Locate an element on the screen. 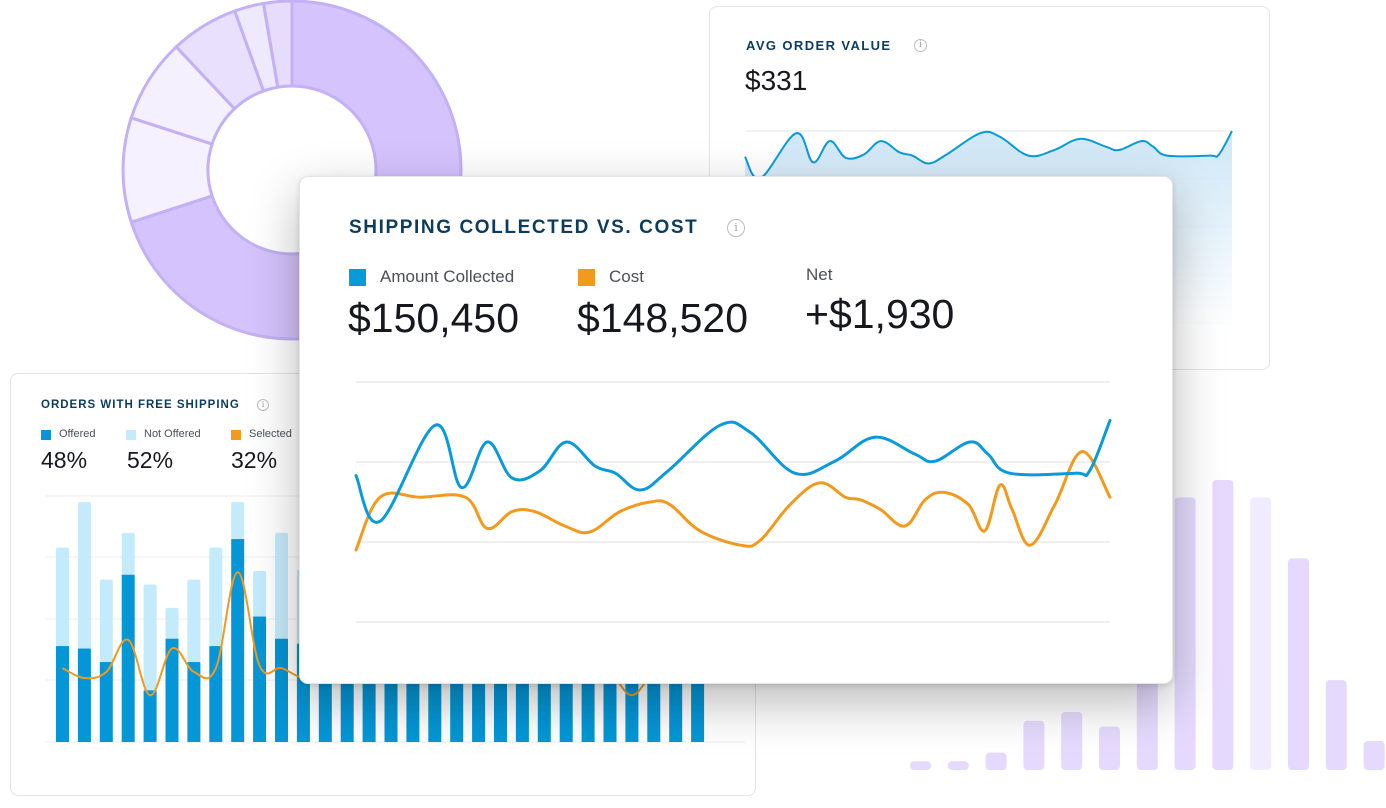 The width and height of the screenshot is (1386, 808). cost-value: $148,520 is located at coordinates (663, 318).